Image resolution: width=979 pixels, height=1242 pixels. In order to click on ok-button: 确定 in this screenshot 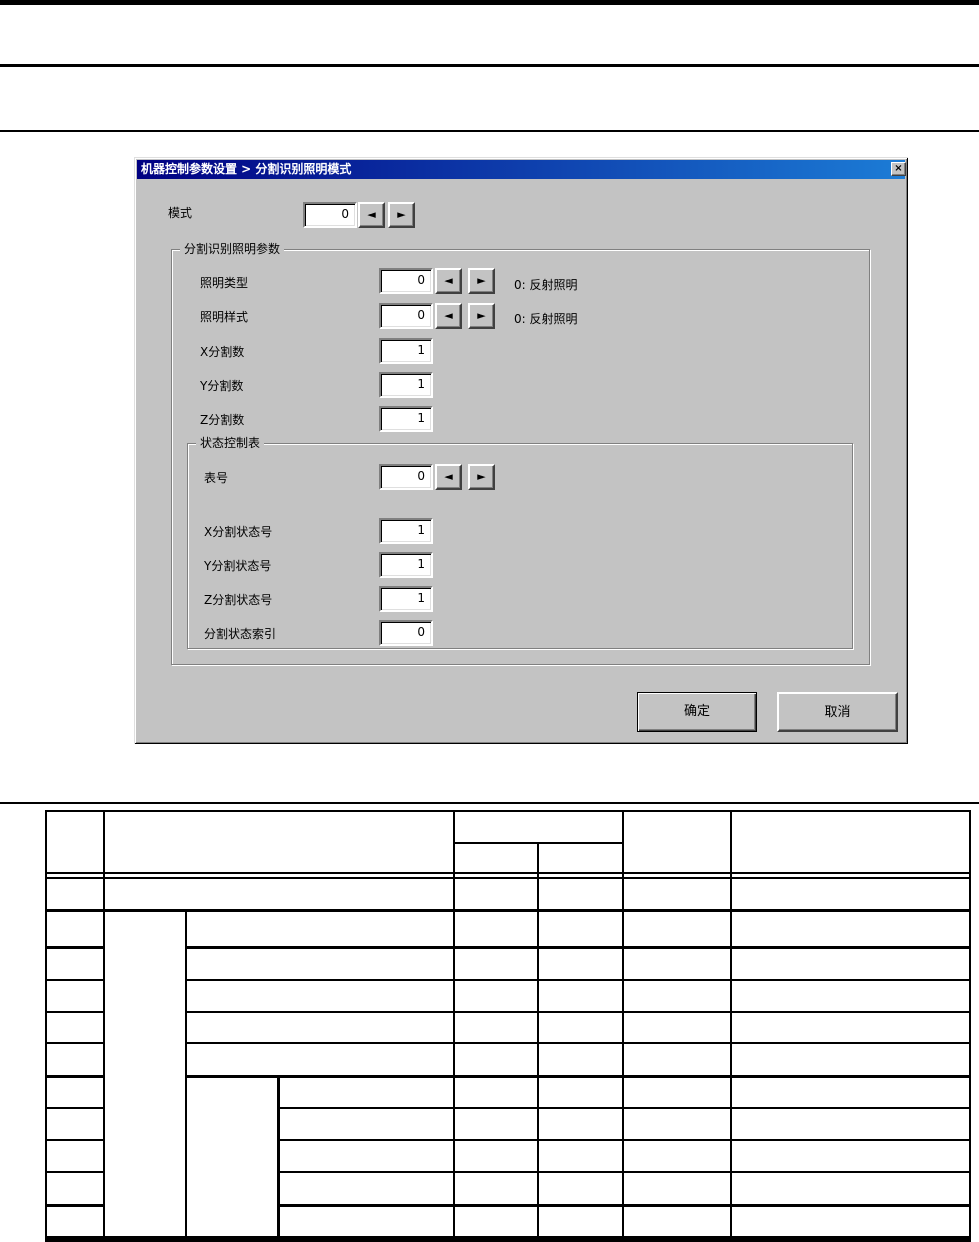, I will do `click(697, 712)`.